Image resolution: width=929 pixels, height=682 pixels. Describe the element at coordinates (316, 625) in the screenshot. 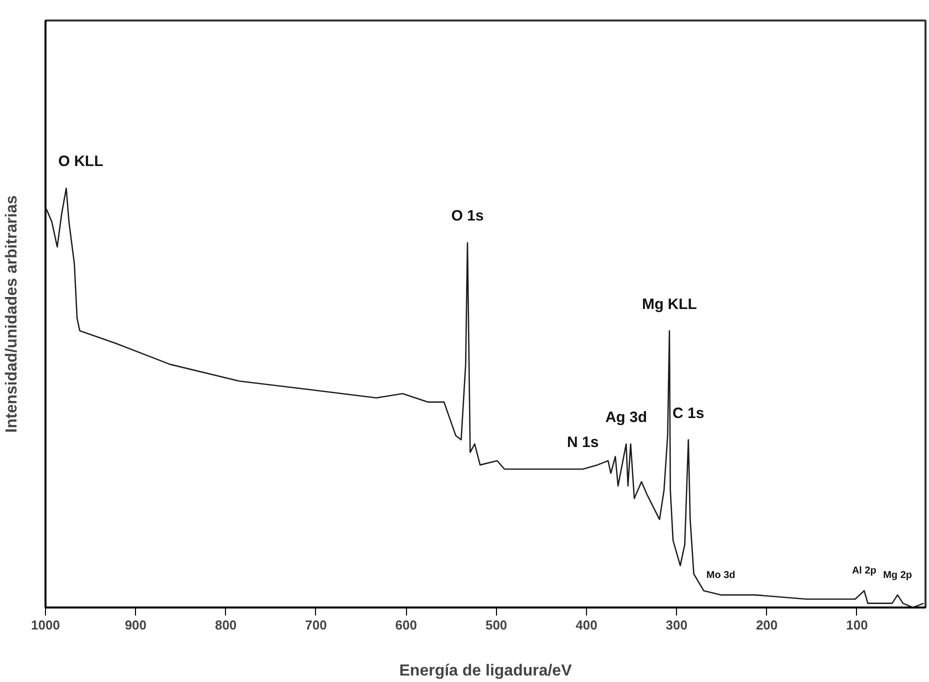

I see `x-tick-label: 700` at that location.